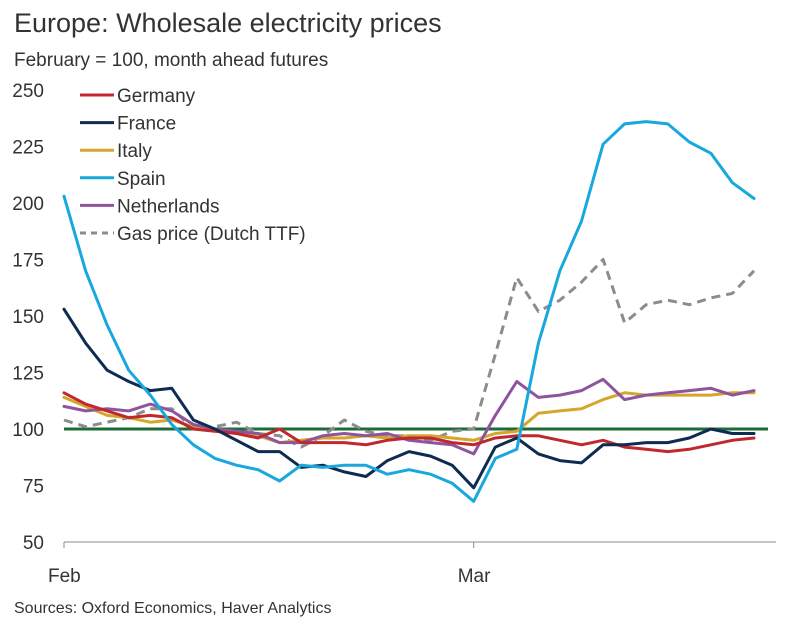  I want to click on x-tick-label: Mar, so click(474, 576).